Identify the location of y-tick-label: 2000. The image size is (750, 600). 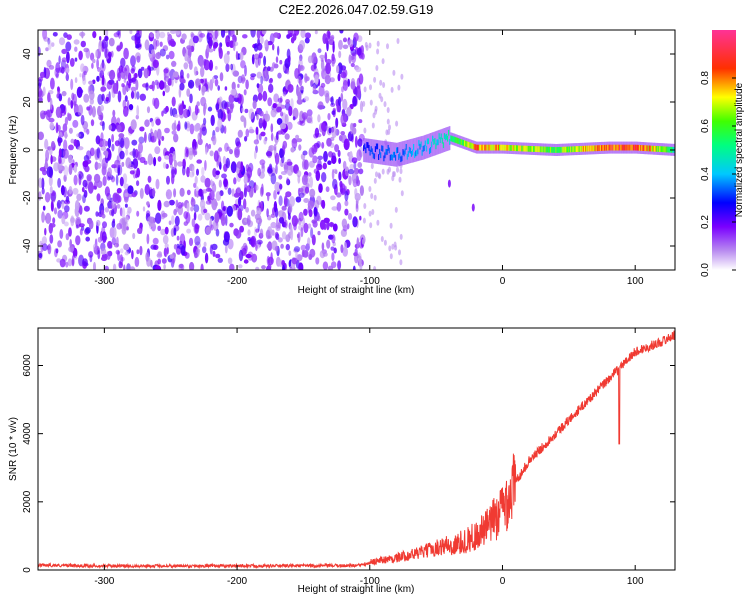
(27, 501).